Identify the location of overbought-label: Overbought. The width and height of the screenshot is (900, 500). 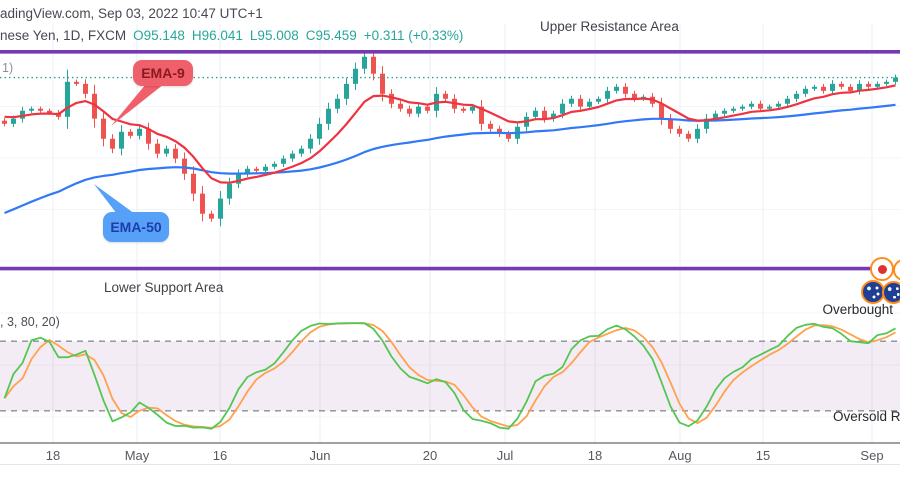
(857, 309).